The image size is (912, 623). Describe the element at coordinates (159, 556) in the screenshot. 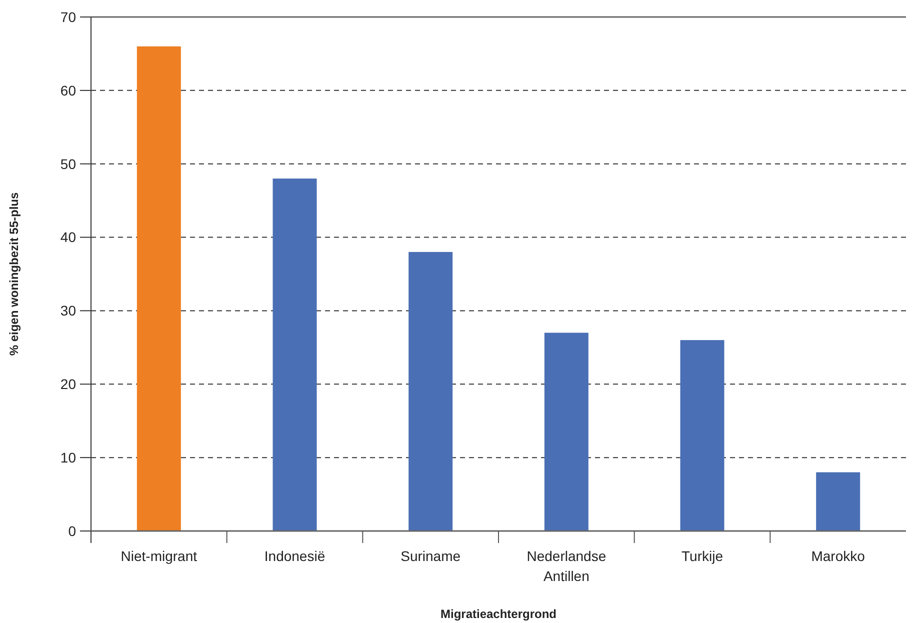

I see `x-tick-label: Niet-migrant` at that location.